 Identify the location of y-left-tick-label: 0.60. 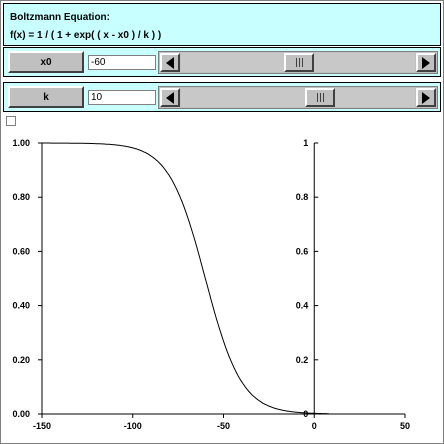
(21, 251).